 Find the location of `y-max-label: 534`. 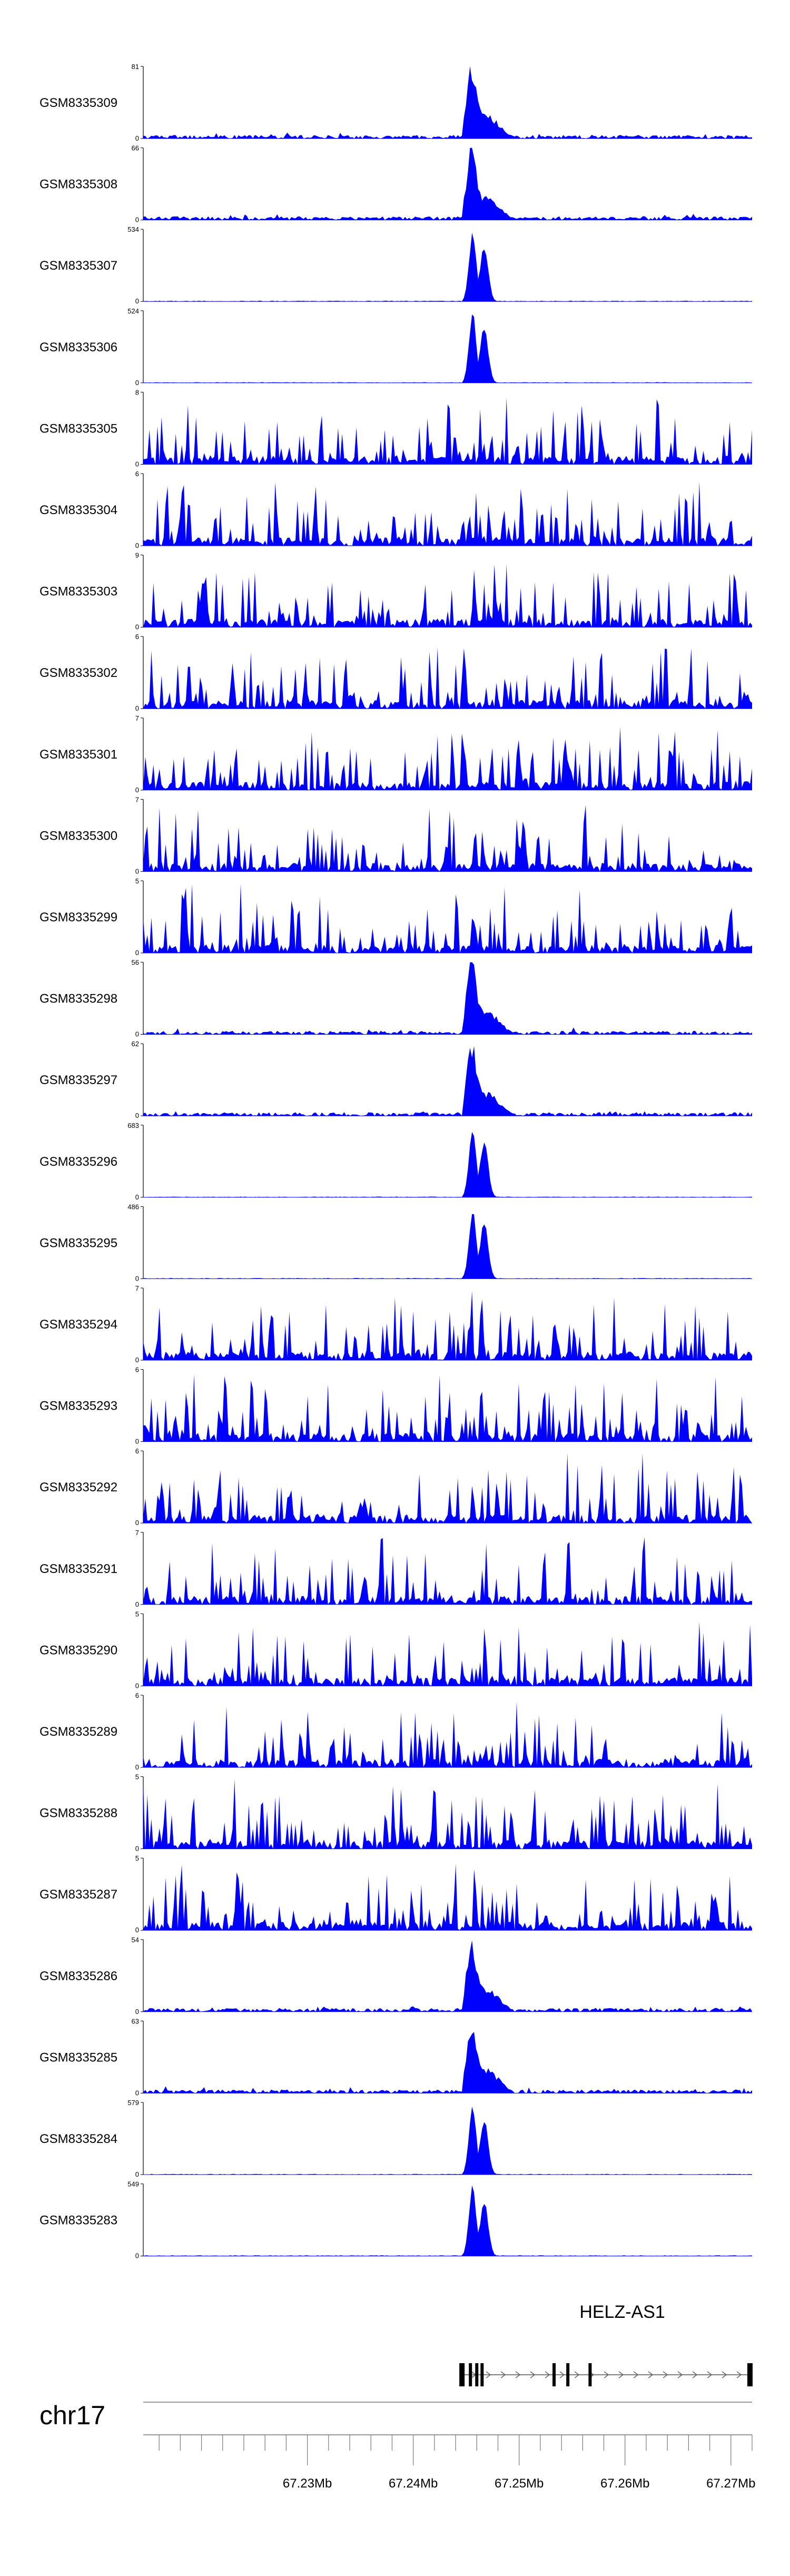

y-max-label: 534 is located at coordinates (133, 229).